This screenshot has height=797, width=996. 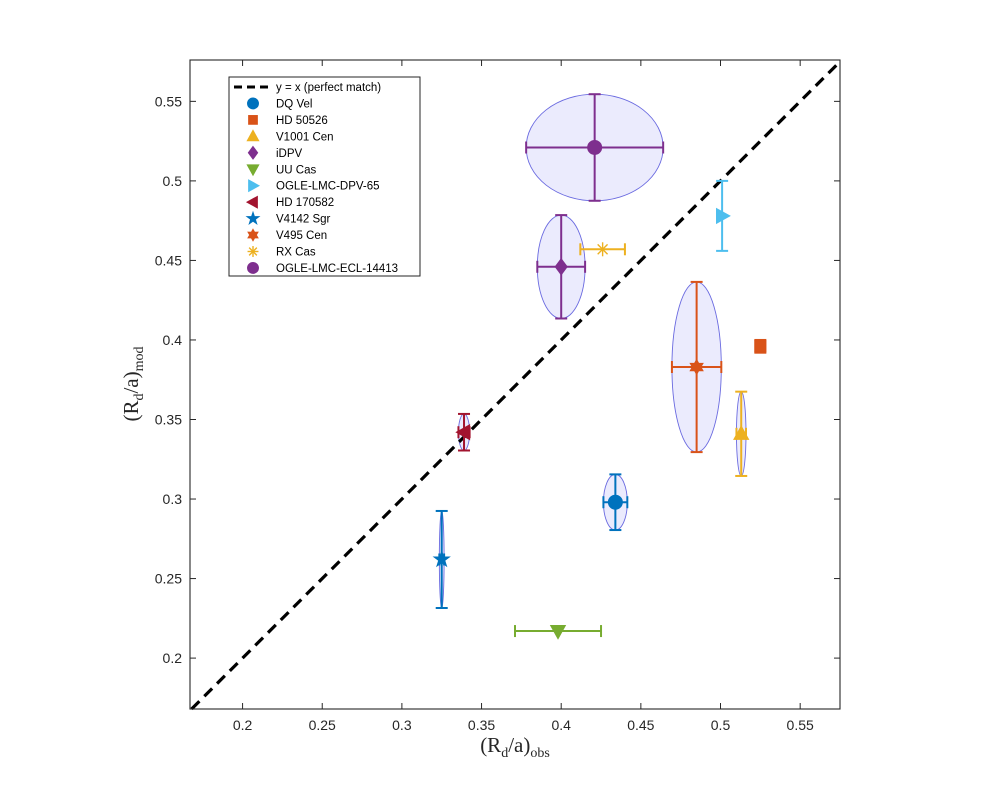 What do you see at coordinates (561, 725) in the screenshot?
I see `x-tick-label: 0.4` at bounding box center [561, 725].